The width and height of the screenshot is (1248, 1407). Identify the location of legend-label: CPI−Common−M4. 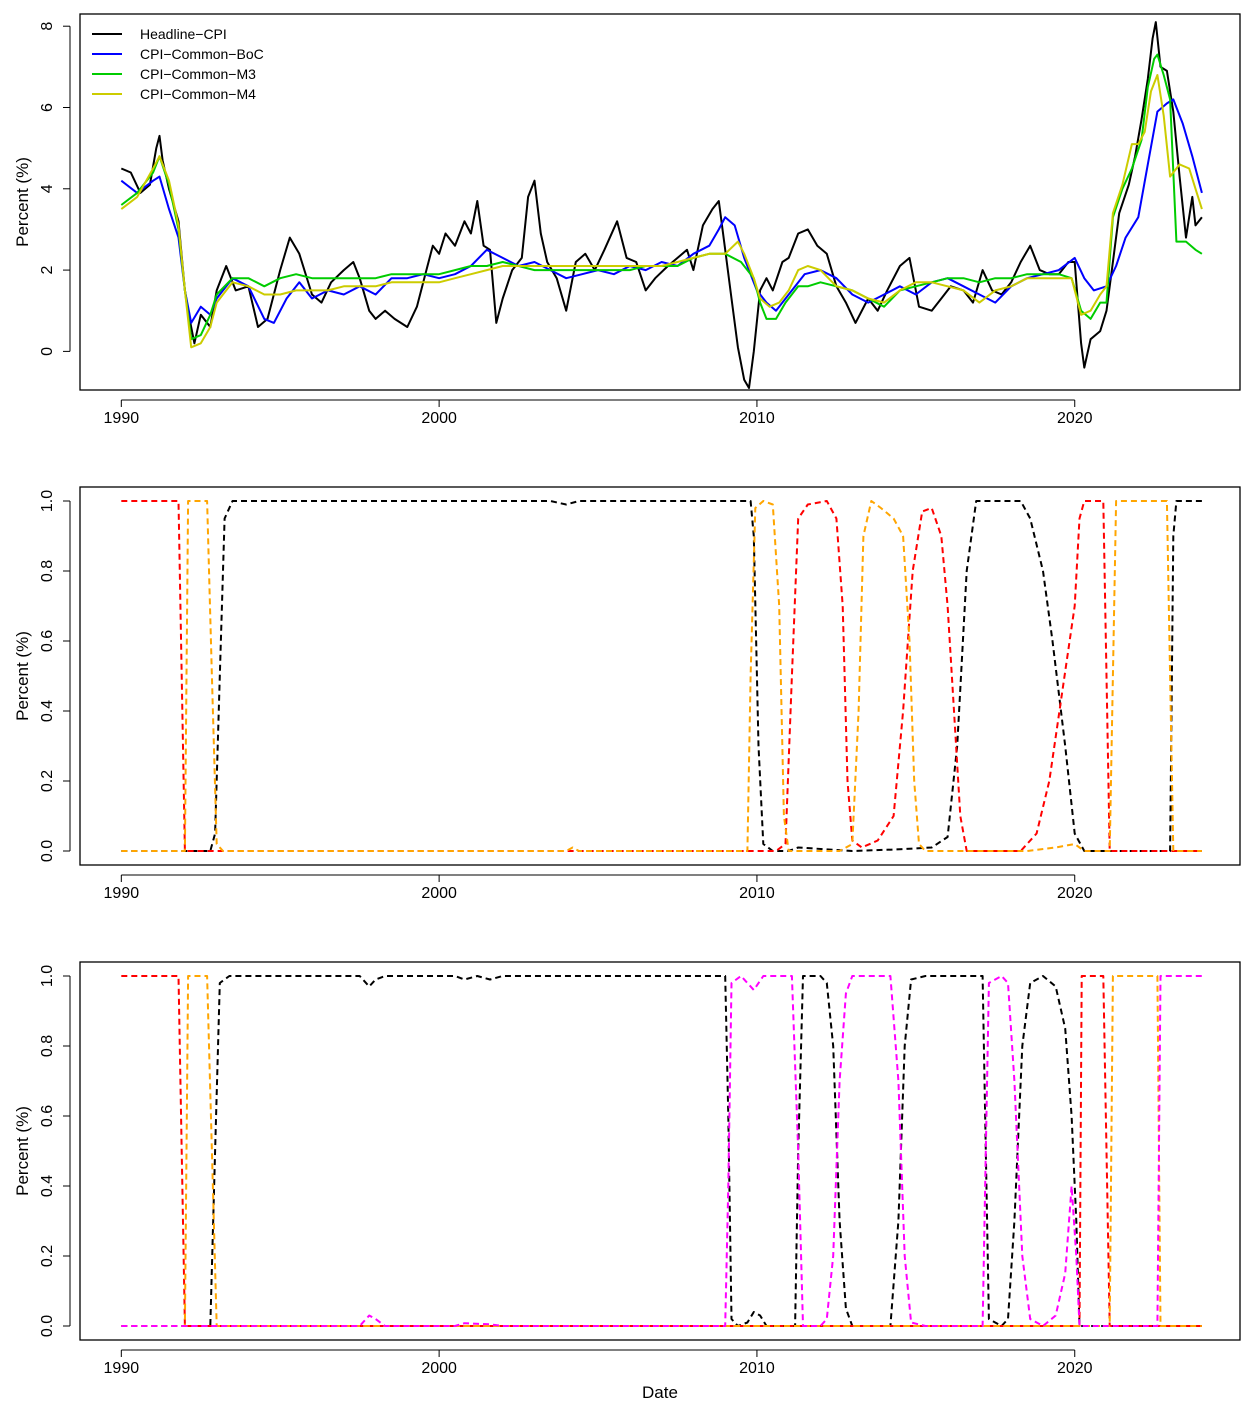
(198, 94).